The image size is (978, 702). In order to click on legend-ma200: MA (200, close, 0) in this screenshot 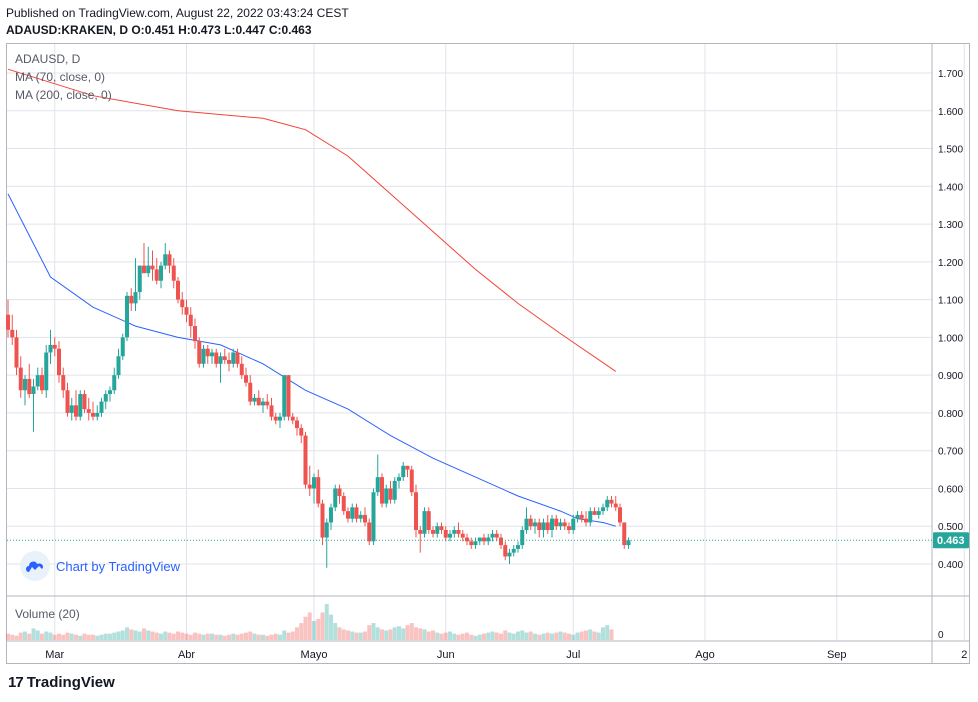, I will do `click(63, 95)`.